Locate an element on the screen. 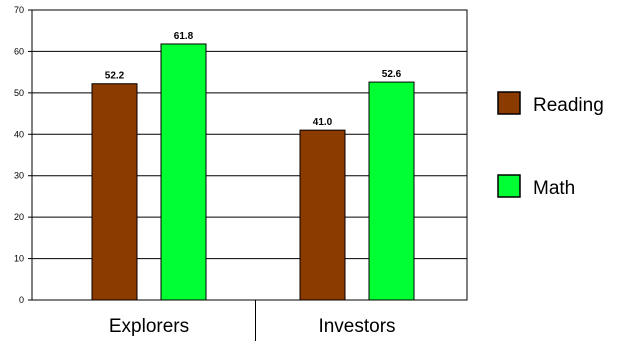  category-label: Investors is located at coordinates (356, 326).